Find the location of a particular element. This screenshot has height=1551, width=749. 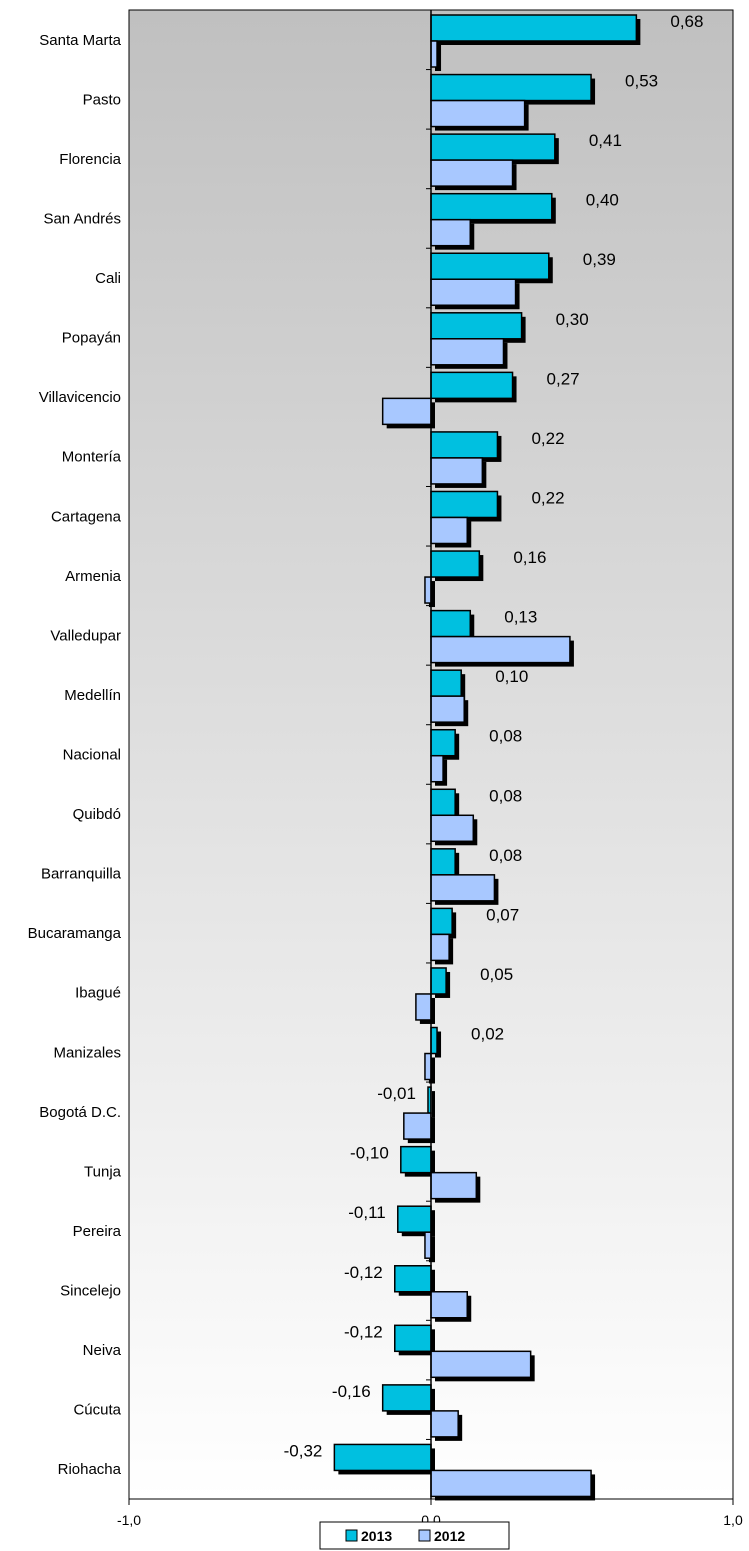

bar-2012-armenia is located at coordinates (428, 590).